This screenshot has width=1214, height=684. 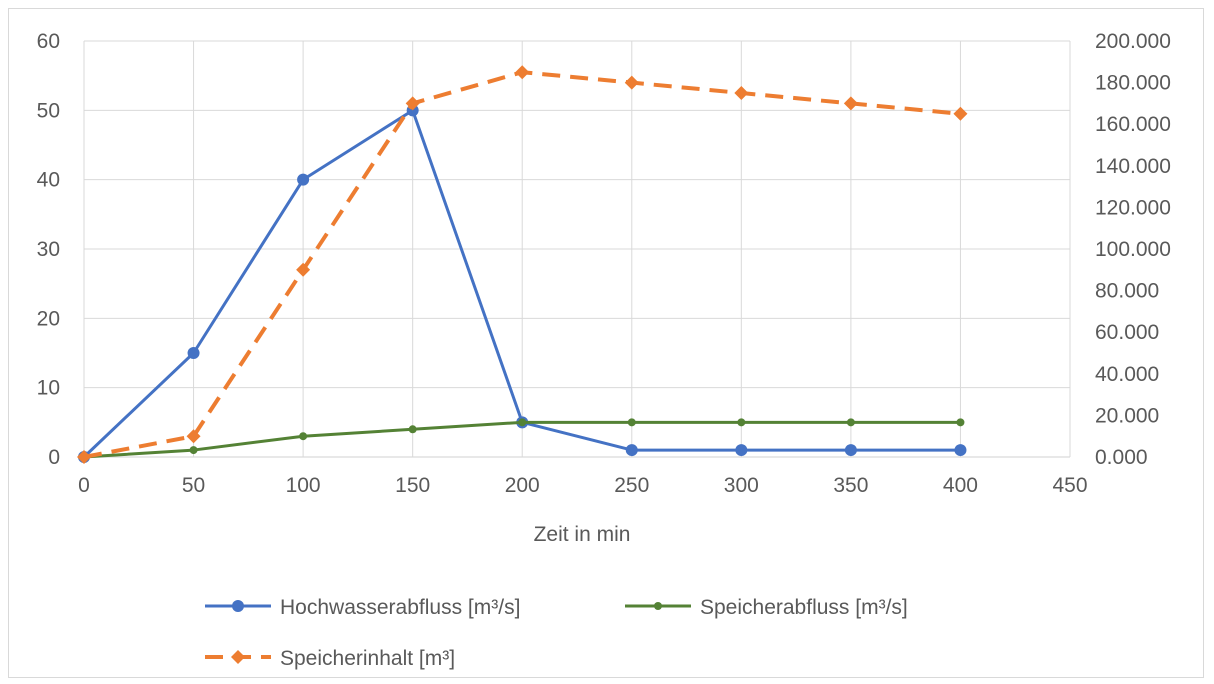 I want to click on y2-tick-label: 80.000, so click(x=1127, y=291).